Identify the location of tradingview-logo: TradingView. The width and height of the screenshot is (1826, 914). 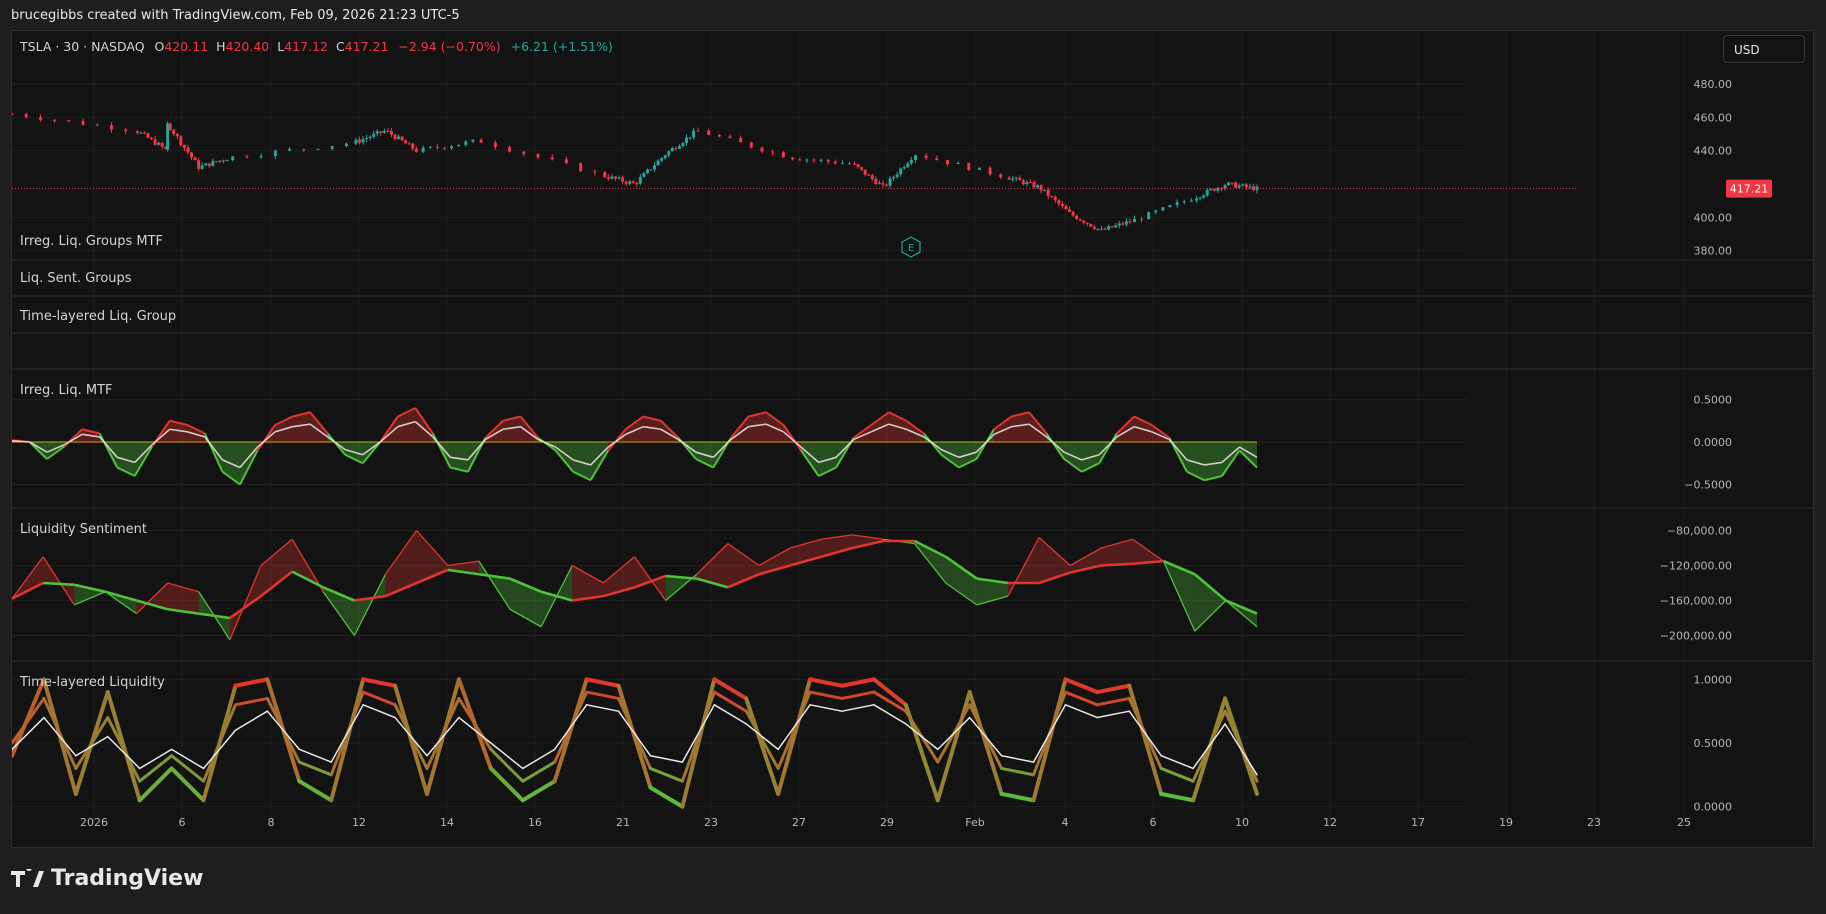
(107, 878).